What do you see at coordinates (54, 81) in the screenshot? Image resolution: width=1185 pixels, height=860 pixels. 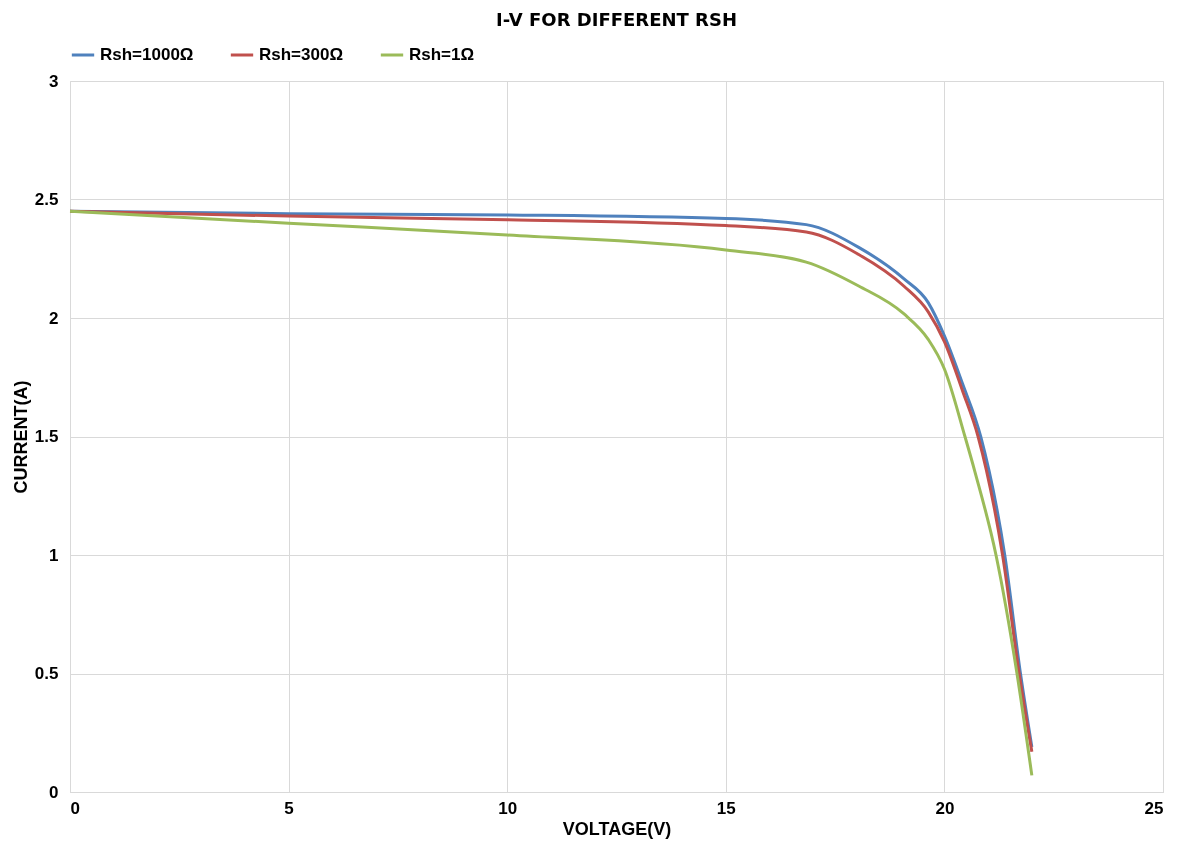 I see `y-tick-label: 3` at bounding box center [54, 81].